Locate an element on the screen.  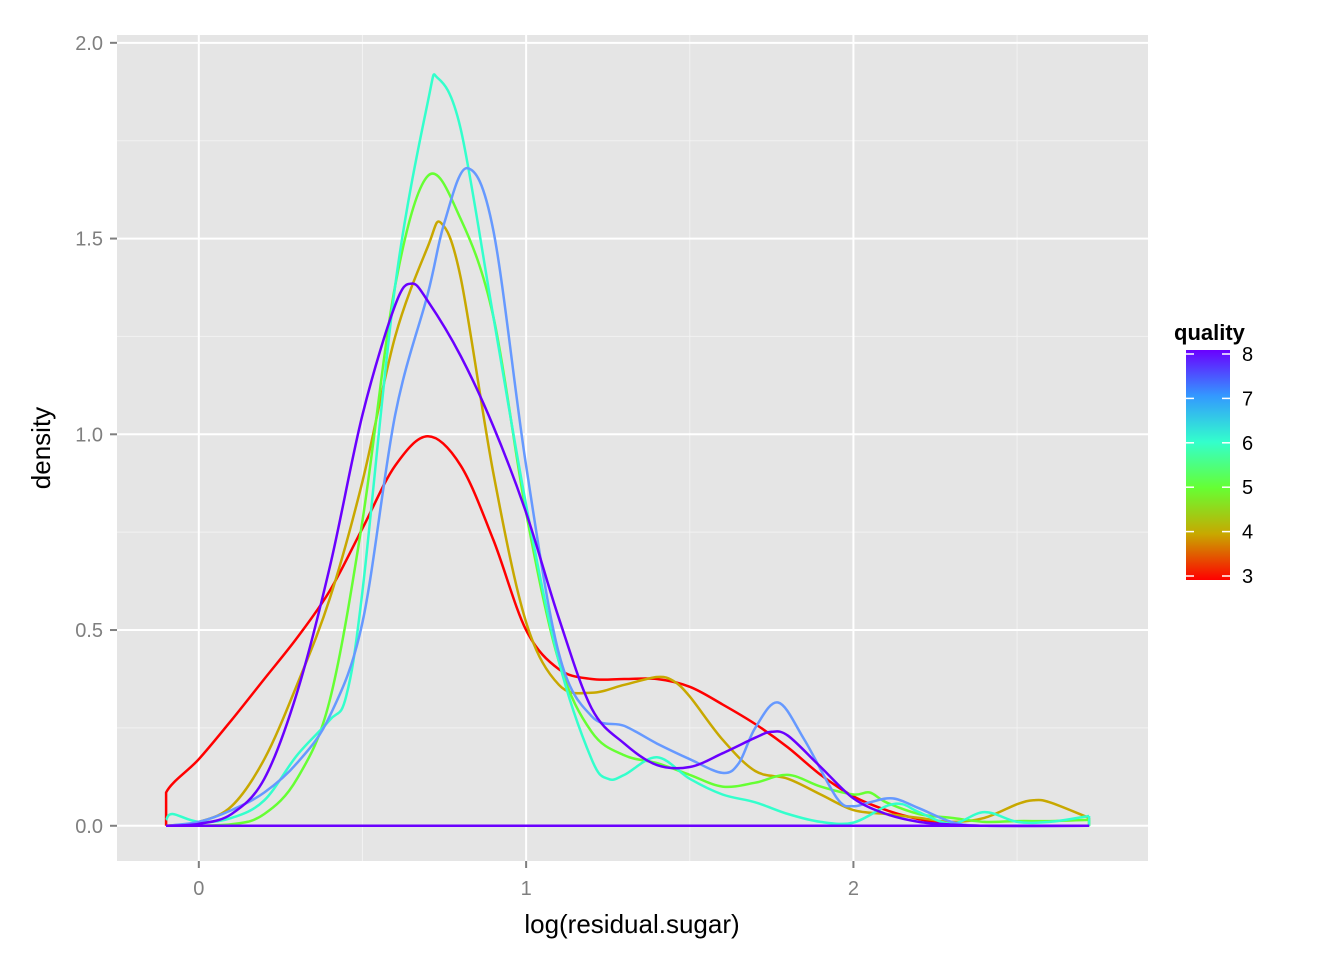
y-axis-title: density is located at coordinates (41, 448).